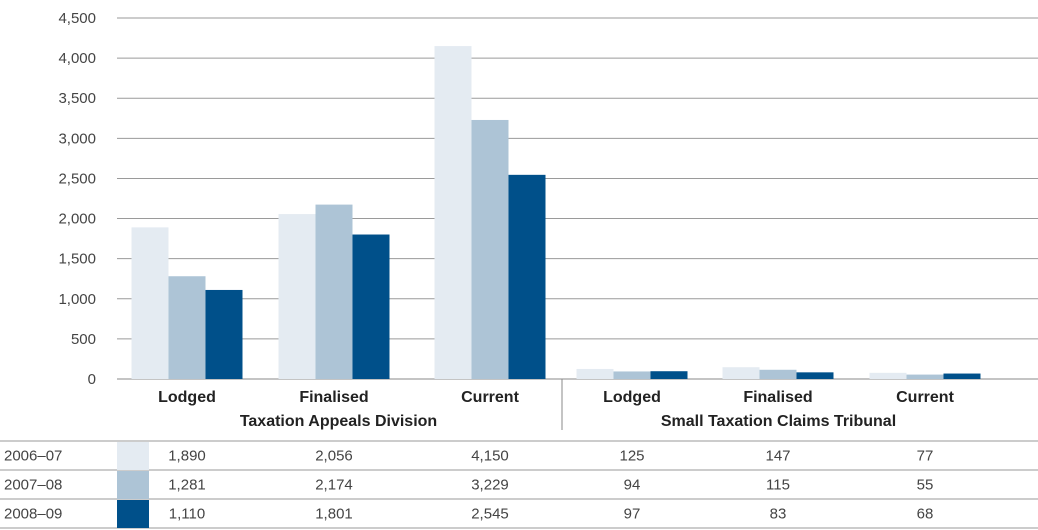  What do you see at coordinates (632, 514) in the screenshot?
I see `table-cell: 97` at bounding box center [632, 514].